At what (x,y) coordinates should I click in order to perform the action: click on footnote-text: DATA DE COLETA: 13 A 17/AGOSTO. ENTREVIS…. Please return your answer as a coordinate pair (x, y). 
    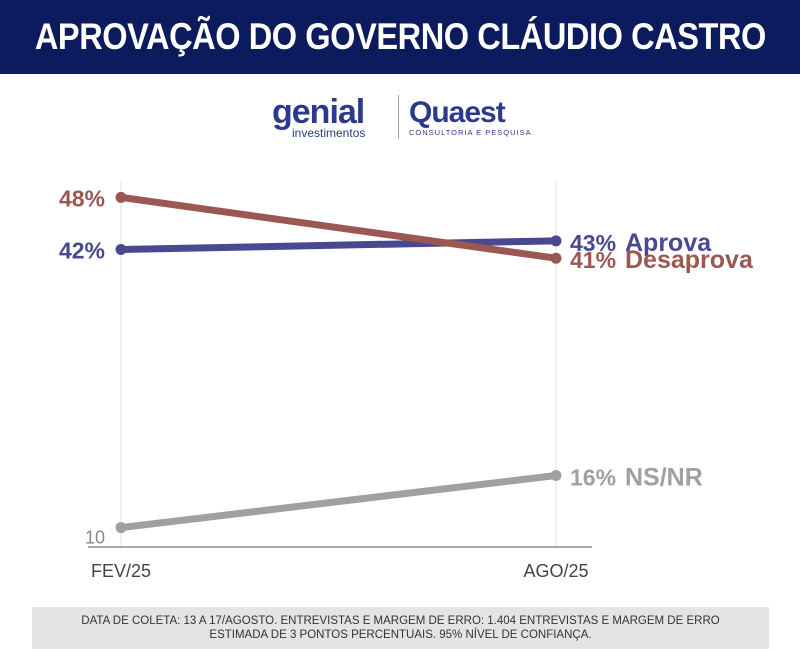
    Looking at the image, I should click on (400, 628).